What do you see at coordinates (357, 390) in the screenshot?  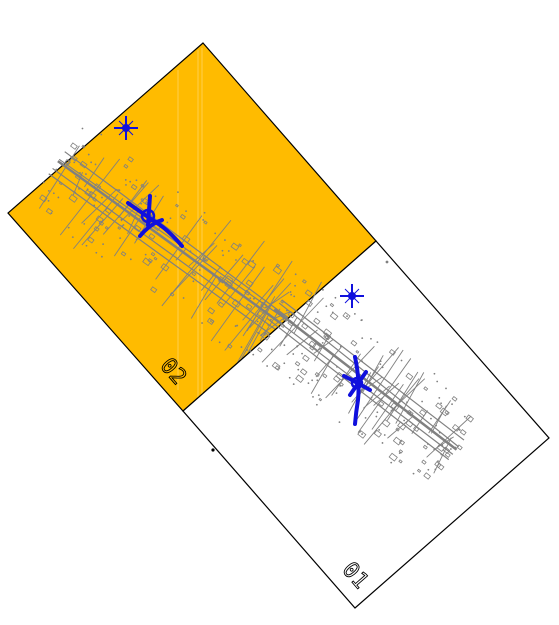 I see `sheet-01-route` at bounding box center [357, 390].